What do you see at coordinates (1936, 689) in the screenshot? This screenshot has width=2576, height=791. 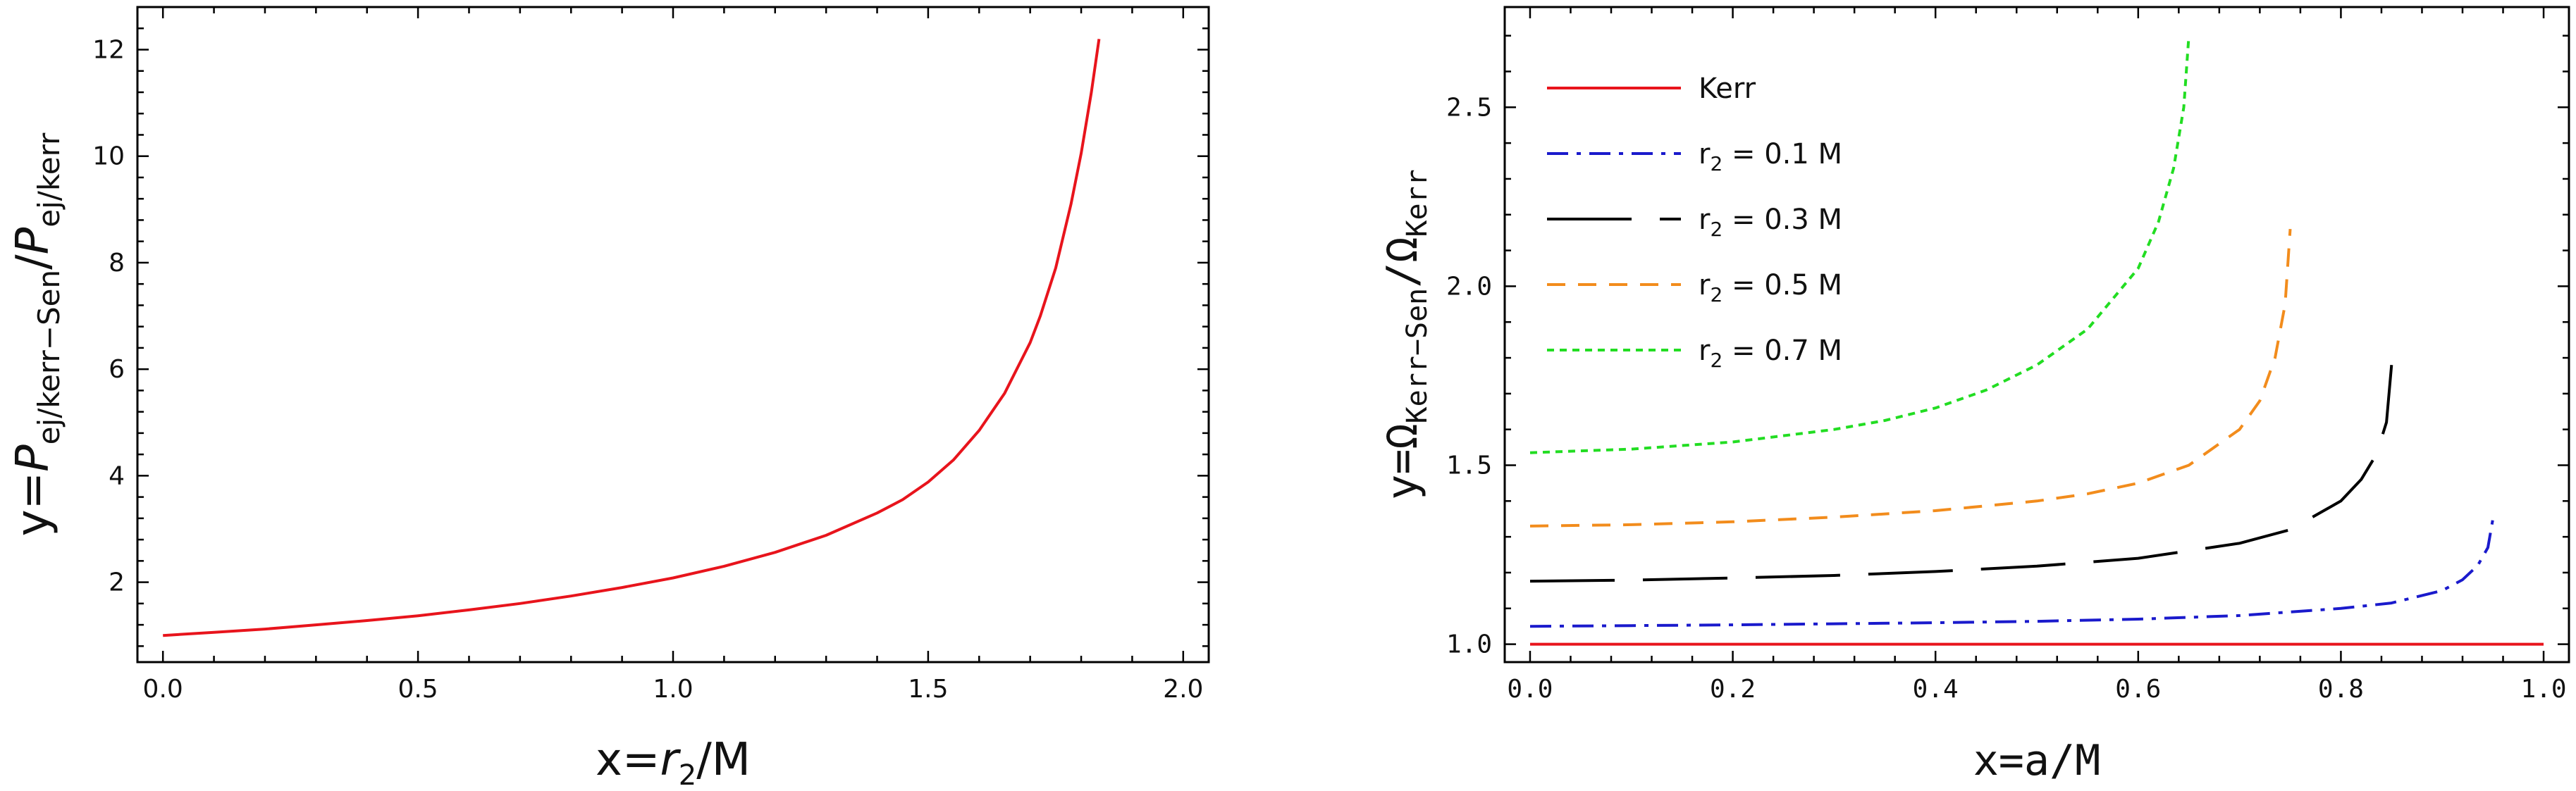 I see `x-tick-label: 0.4` at bounding box center [1936, 689].